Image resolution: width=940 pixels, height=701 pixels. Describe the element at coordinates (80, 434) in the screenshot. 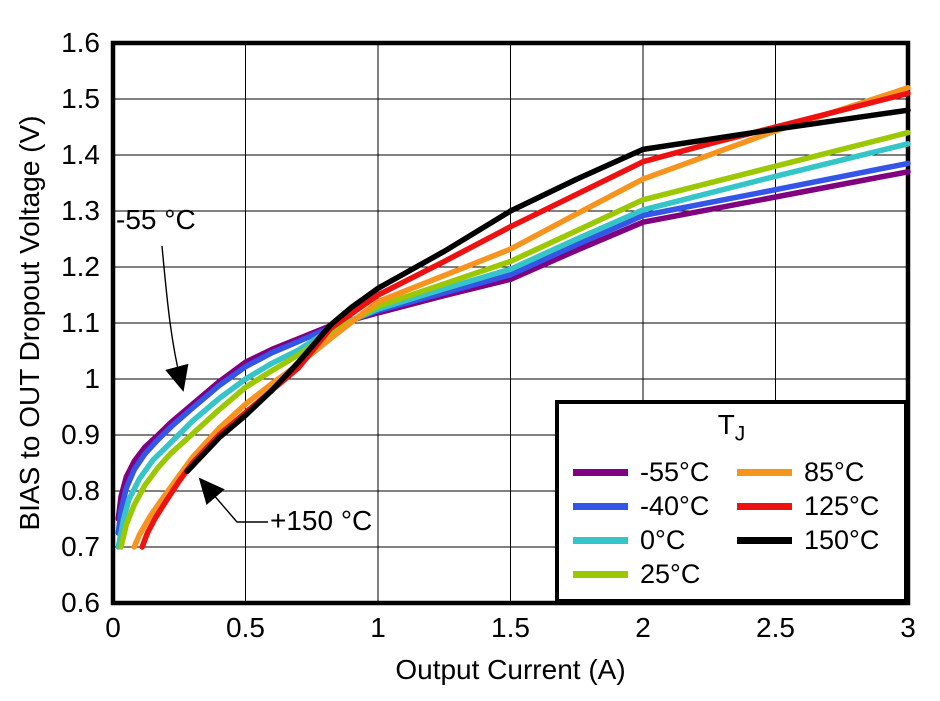

I see `y-tick-label: 0.9` at that location.